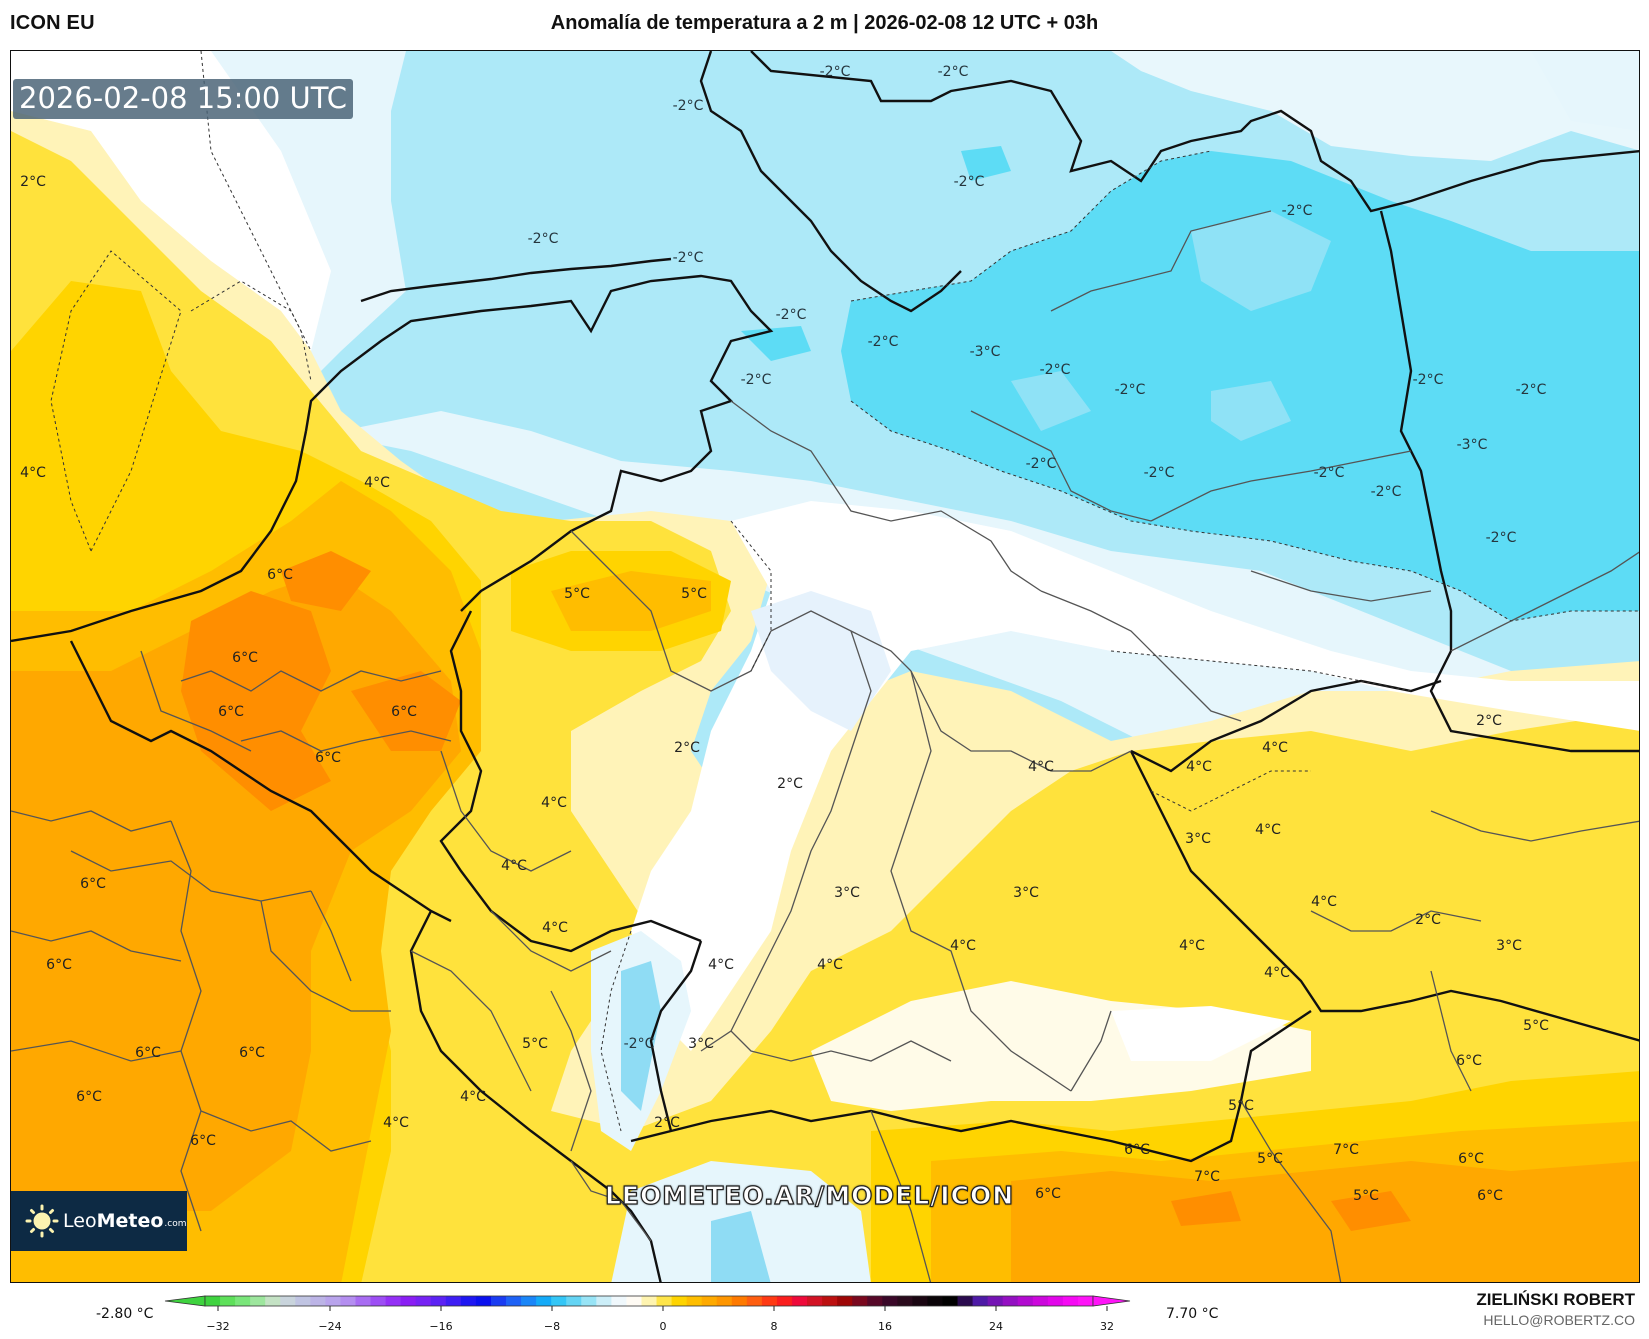 The width and height of the screenshot is (1649, 1339). I want to click on leometeo-logo: LeoMeteo .com, so click(99, 1221).